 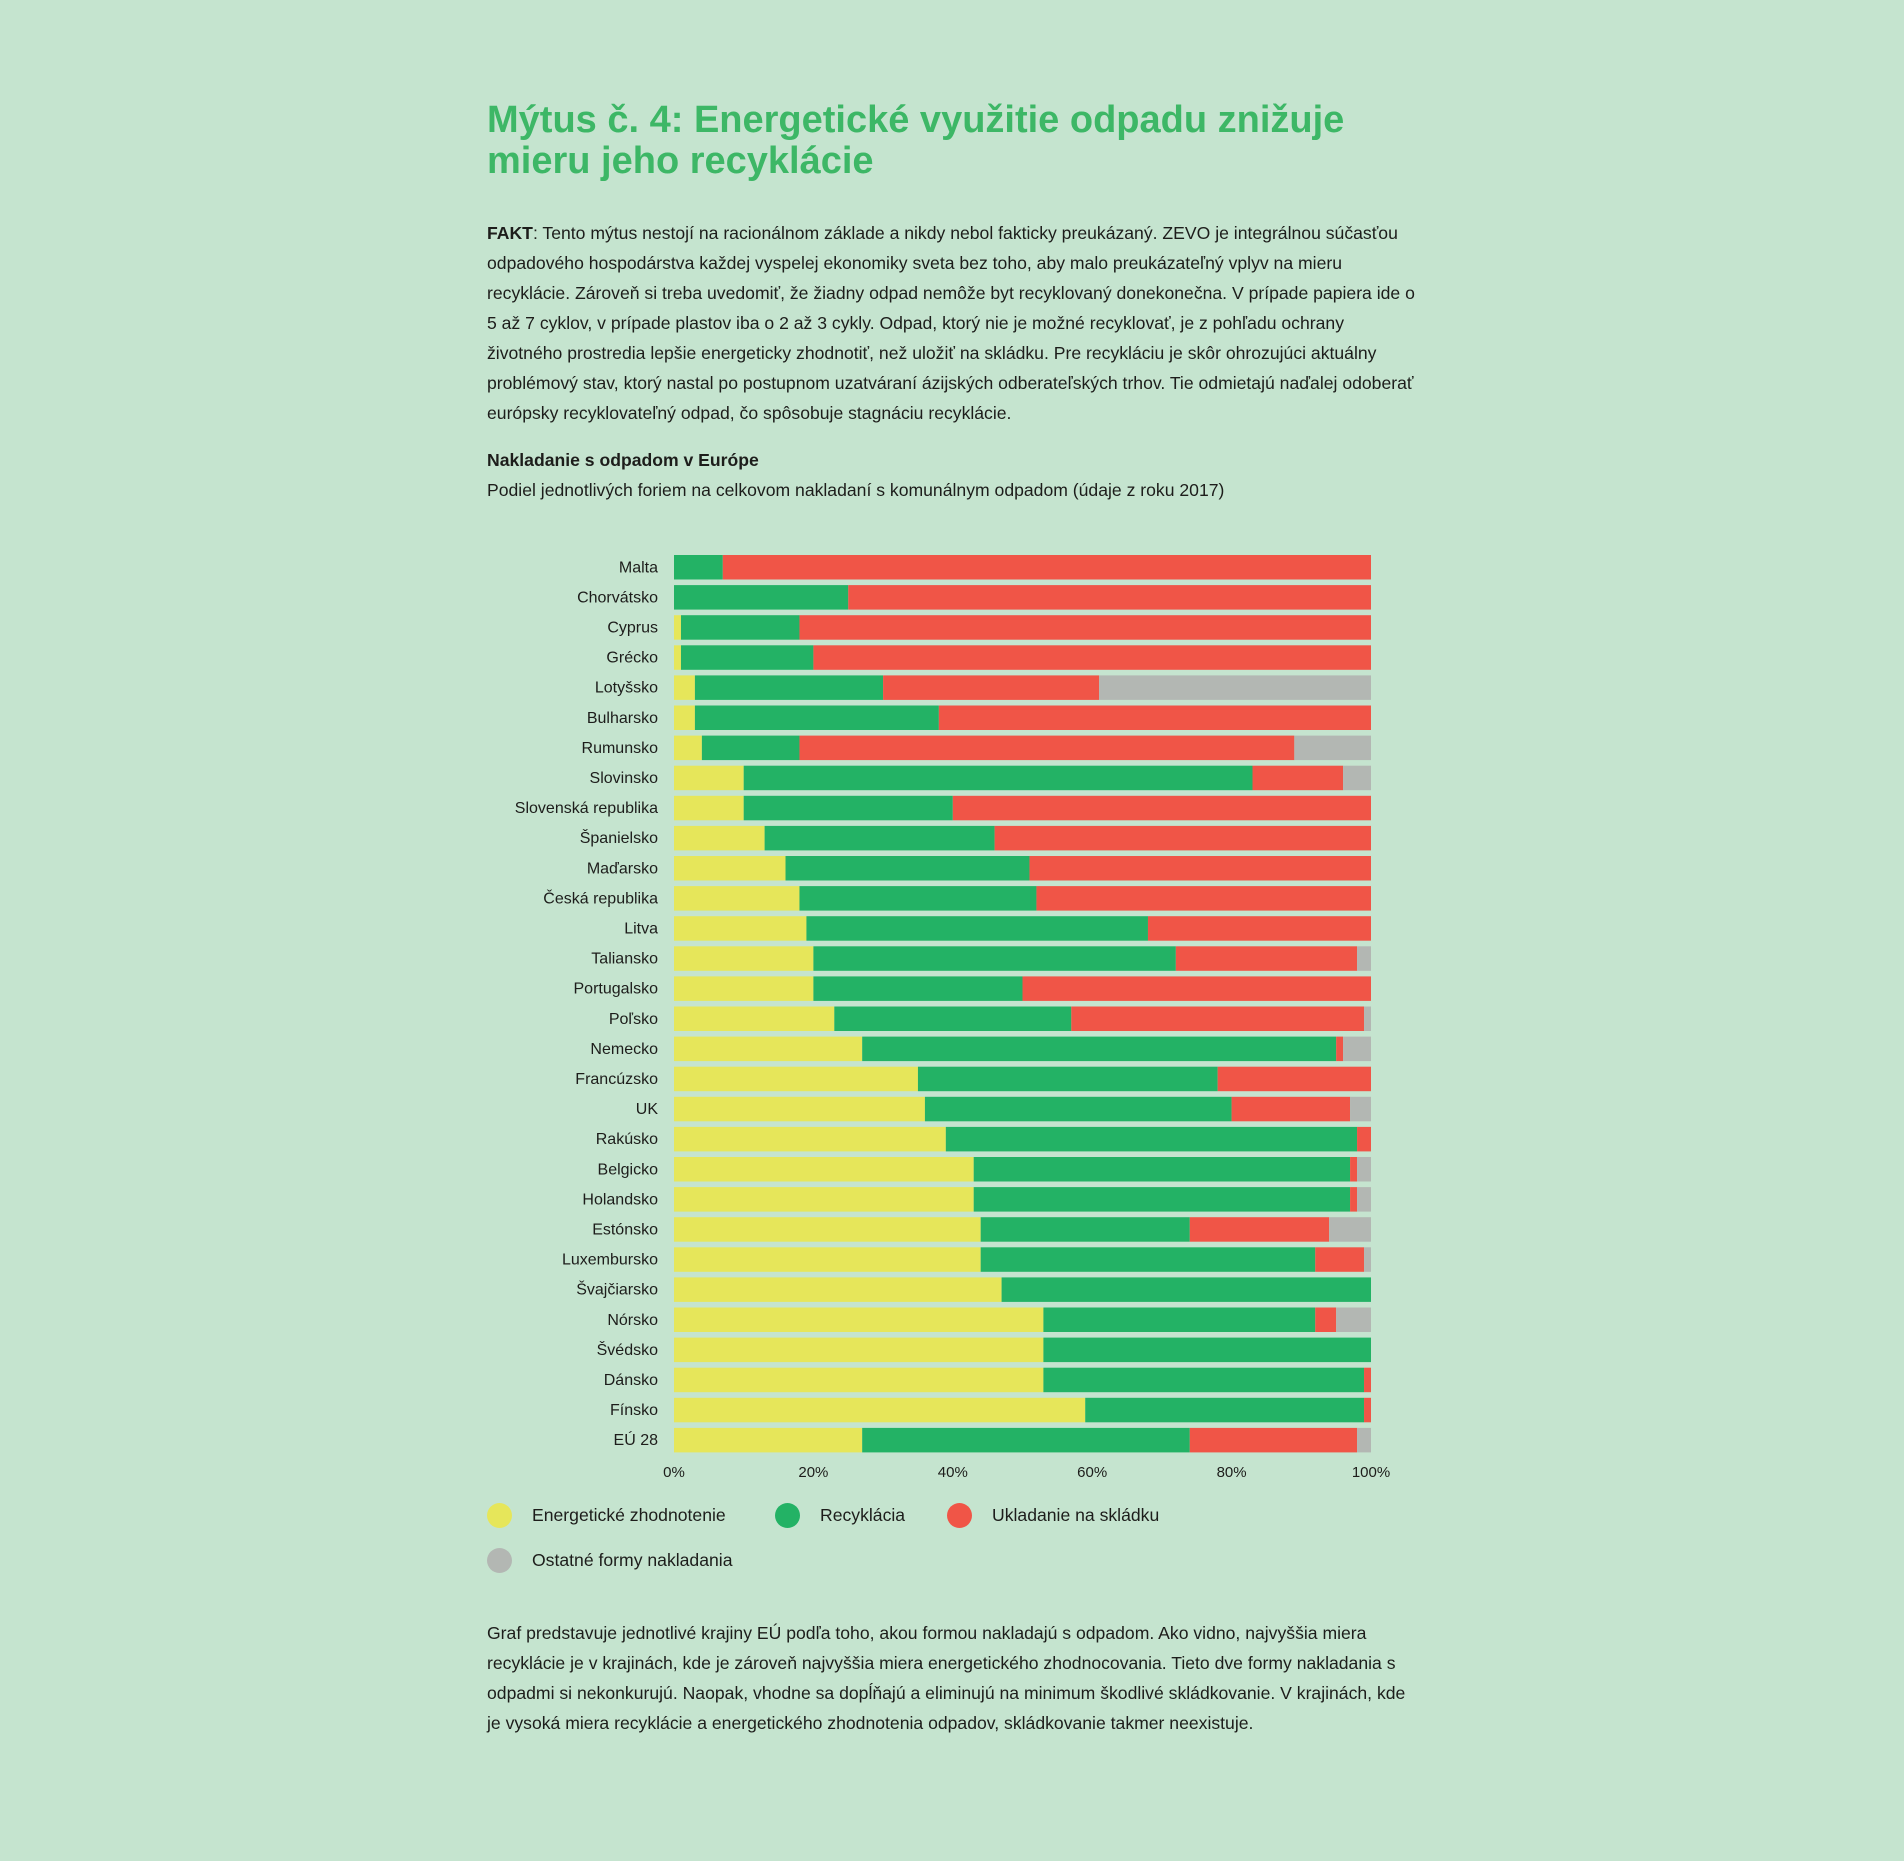 What do you see at coordinates (641, 928) in the screenshot?
I see `category-label-litva: Litva` at bounding box center [641, 928].